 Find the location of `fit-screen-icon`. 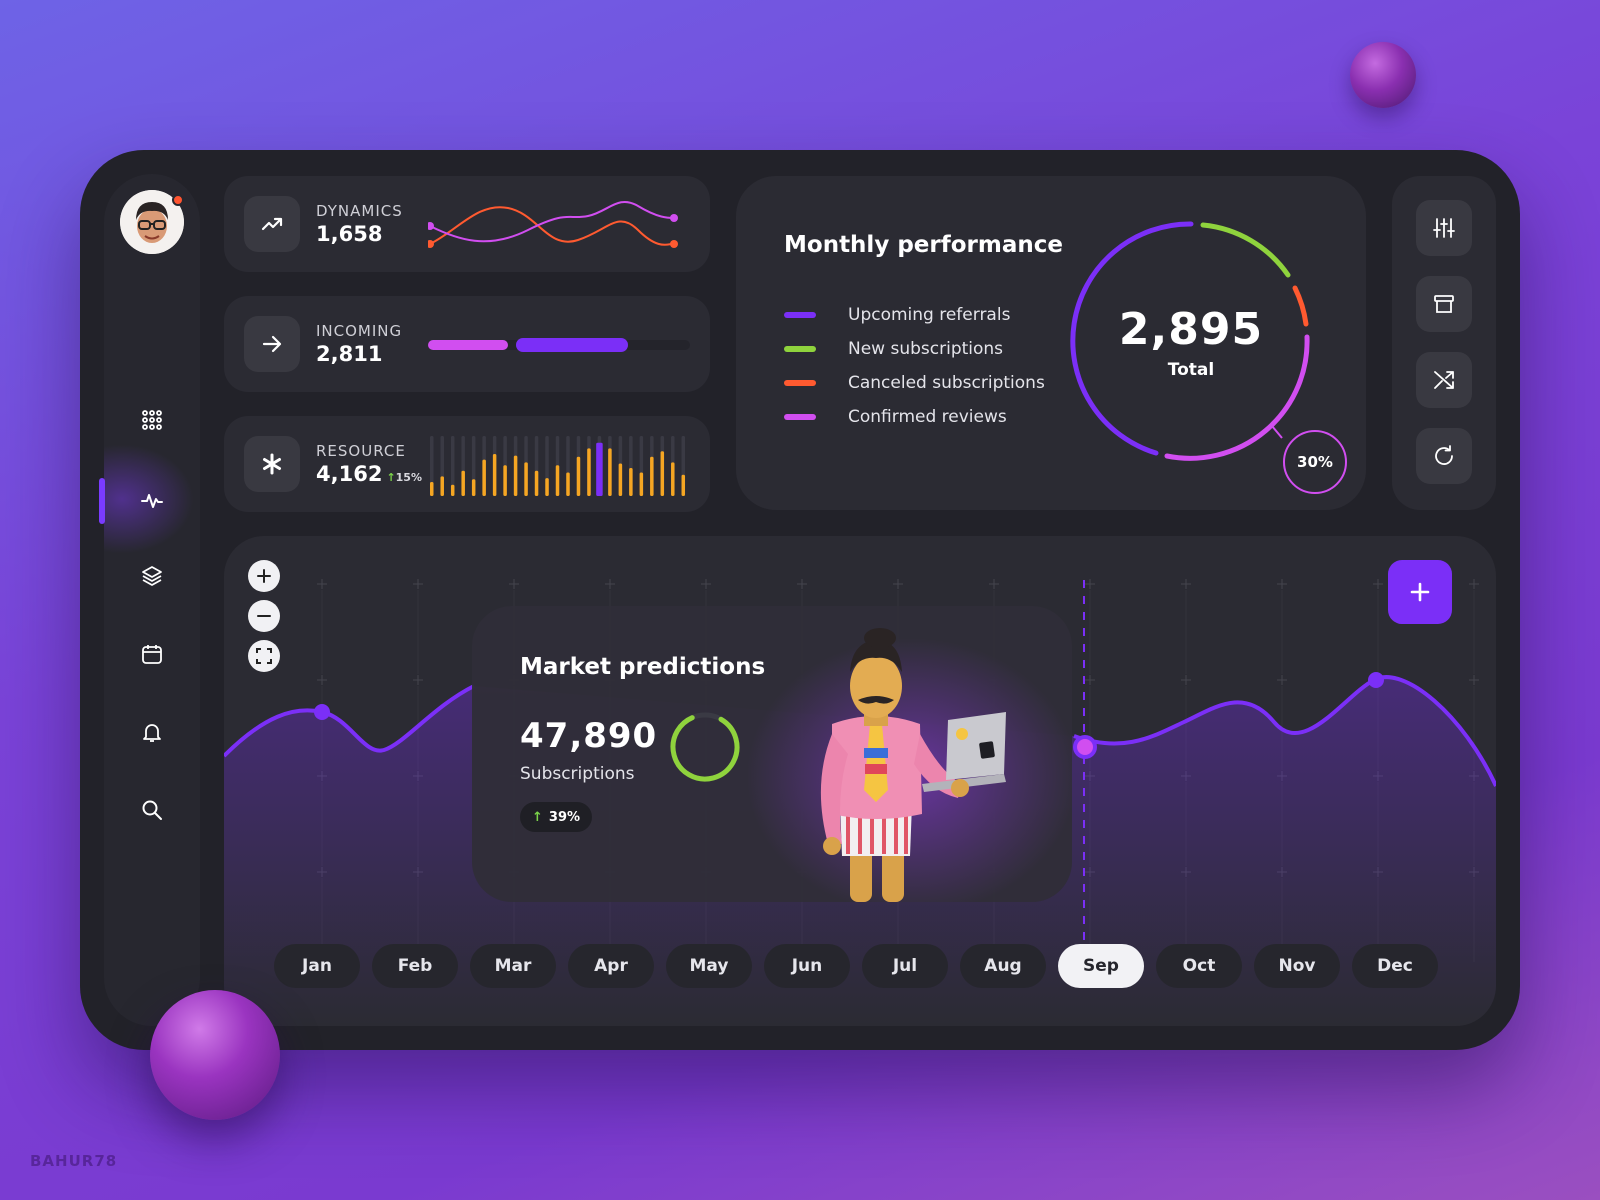

fit-screen-icon is located at coordinates (264, 656).